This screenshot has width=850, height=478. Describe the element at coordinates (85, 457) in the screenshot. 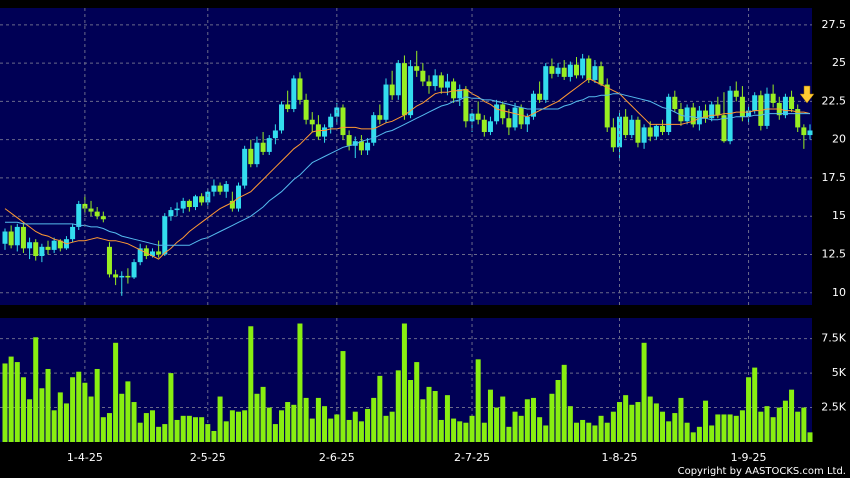

I see `x-tick-label: 1-4-25` at that location.